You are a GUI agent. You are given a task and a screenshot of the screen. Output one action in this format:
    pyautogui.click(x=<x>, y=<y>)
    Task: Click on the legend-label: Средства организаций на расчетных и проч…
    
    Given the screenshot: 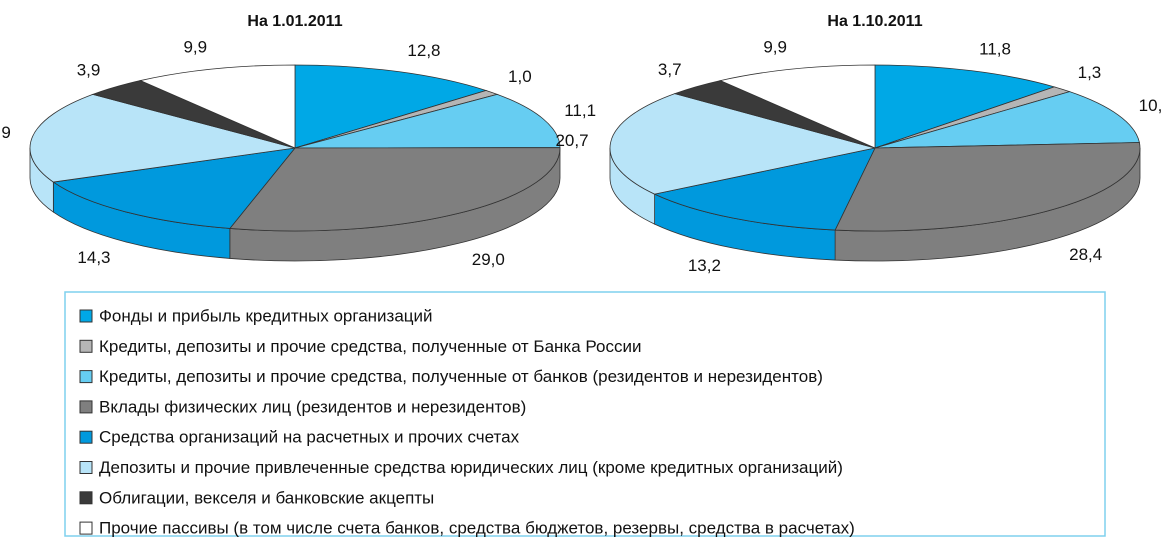 What is the action you would take?
    pyautogui.click(x=309, y=437)
    